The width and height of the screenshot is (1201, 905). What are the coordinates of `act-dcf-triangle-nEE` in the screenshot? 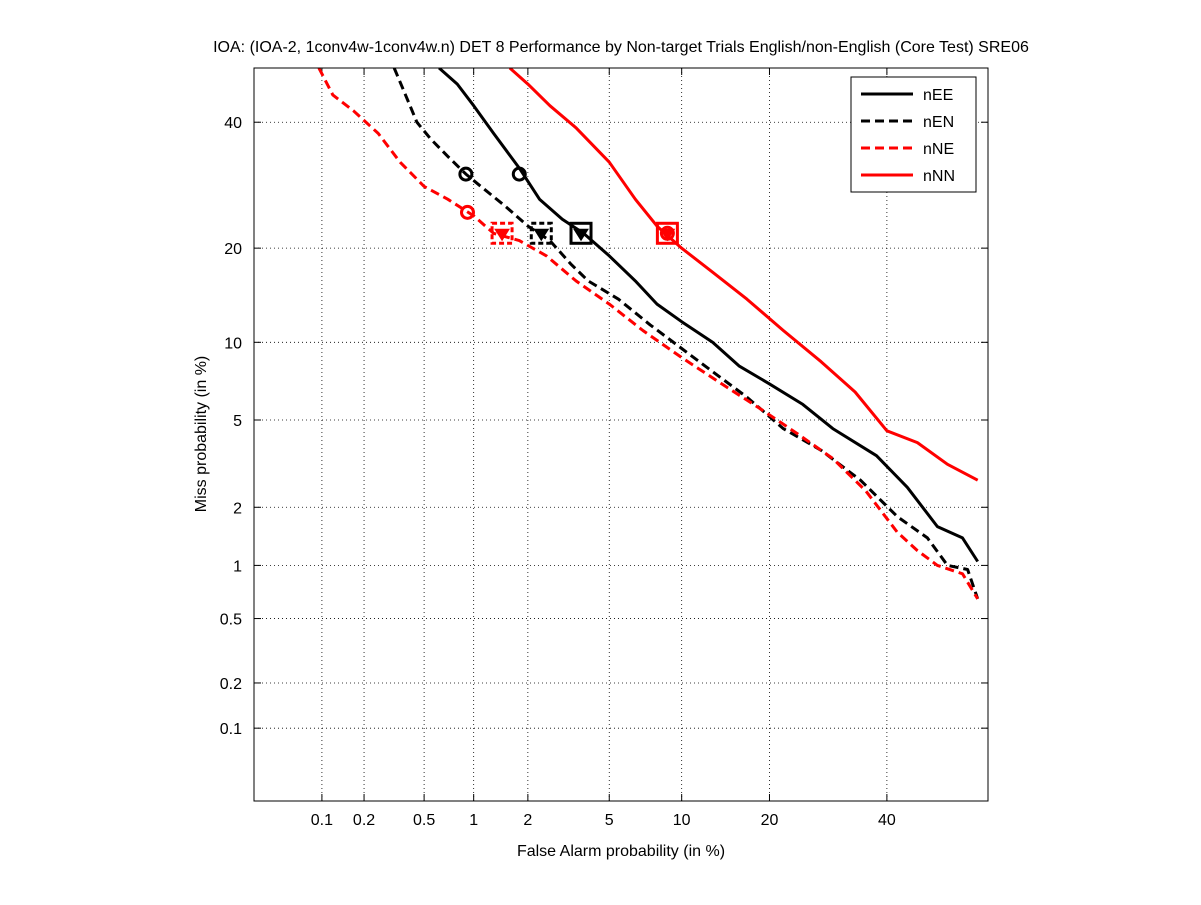 It's located at (581, 235).